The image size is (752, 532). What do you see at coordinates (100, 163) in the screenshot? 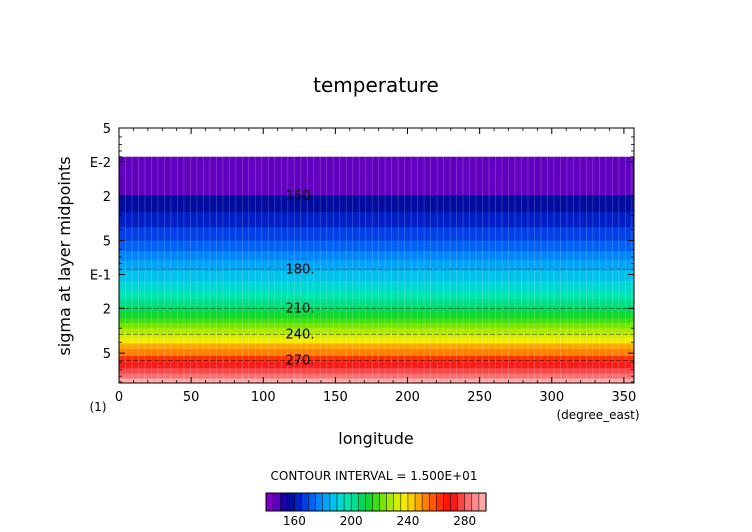
I see `y-tick-label: E-2` at bounding box center [100, 163].